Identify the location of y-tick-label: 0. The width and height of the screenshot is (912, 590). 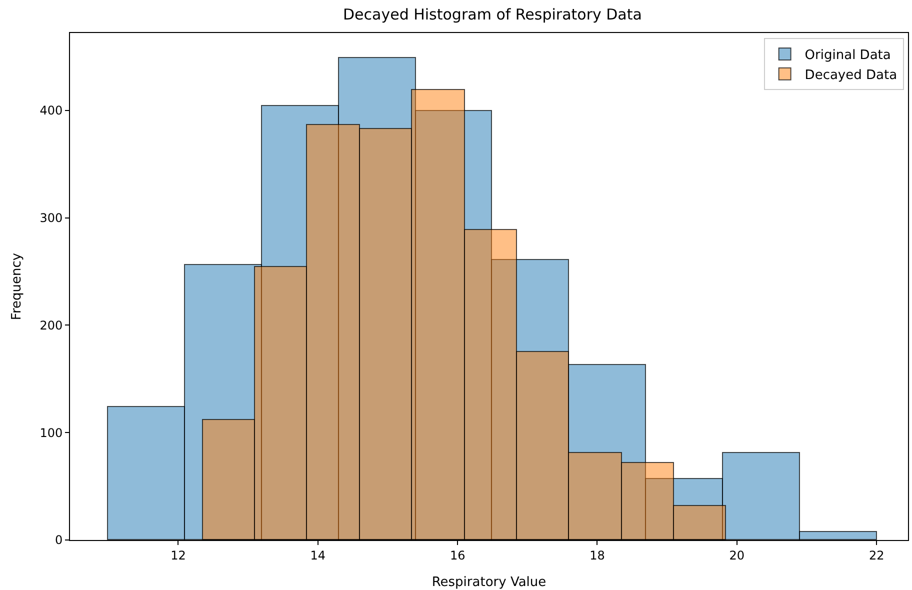
(58, 540).